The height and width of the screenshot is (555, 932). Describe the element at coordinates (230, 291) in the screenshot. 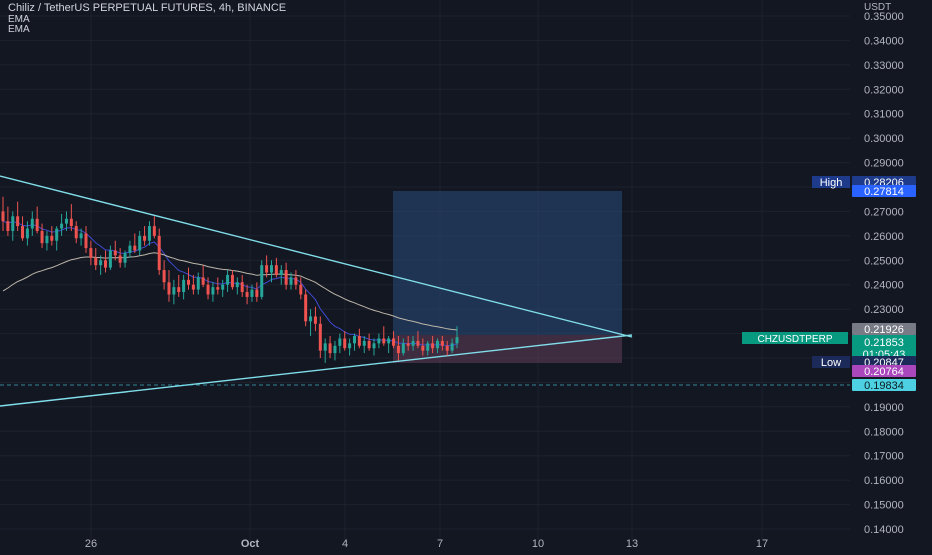

I see `ema-slow-line` at that location.